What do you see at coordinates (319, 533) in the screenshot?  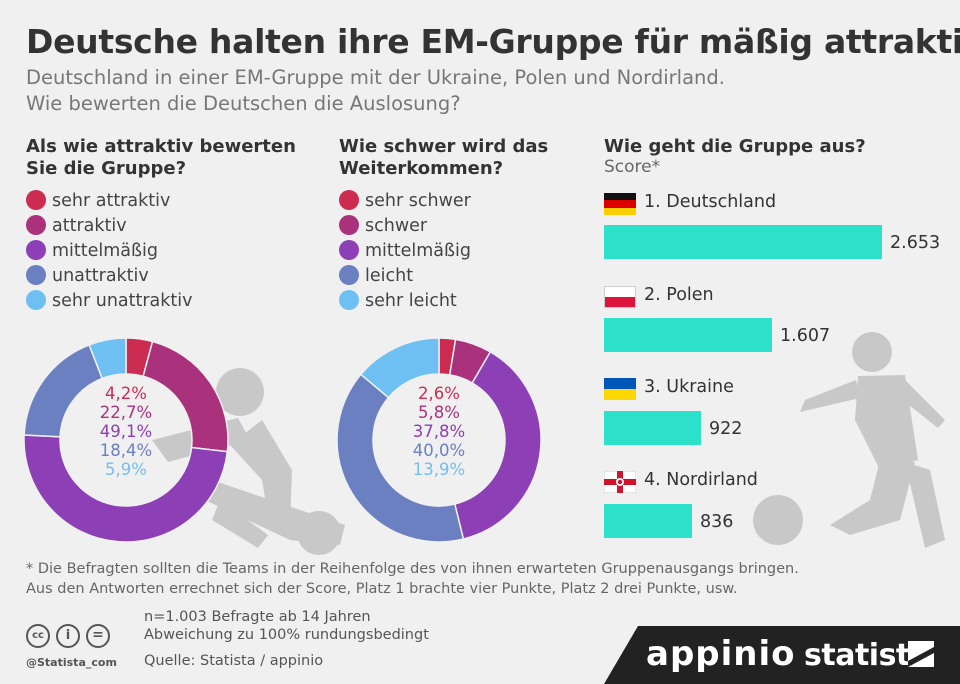 I see `player1-ball` at bounding box center [319, 533].